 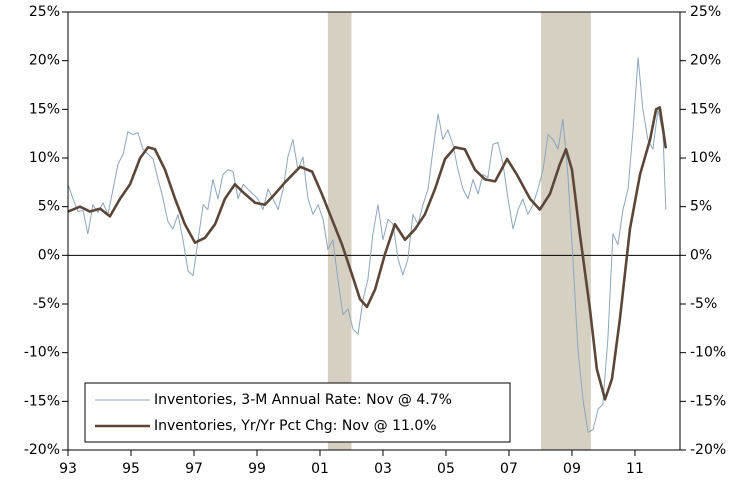 I want to click on x-tick-label: 11, so click(x=635, y=469).